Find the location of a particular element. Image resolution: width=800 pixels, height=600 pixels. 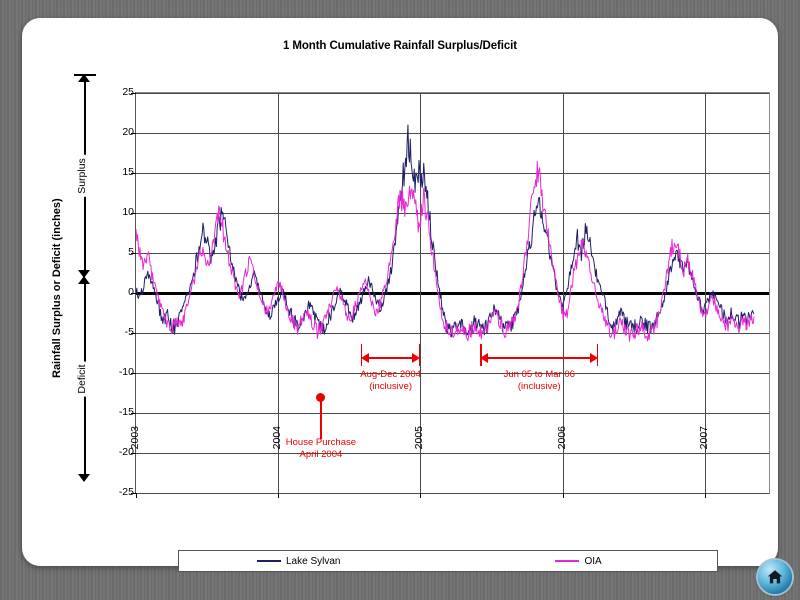

deficit-label: Deficit is located at coordinates (82, 379).